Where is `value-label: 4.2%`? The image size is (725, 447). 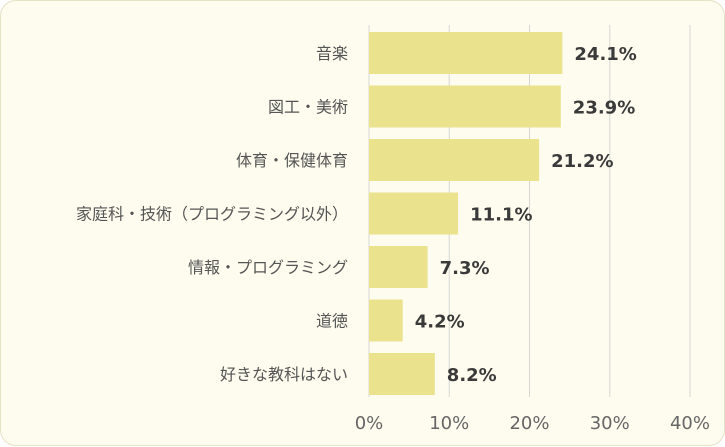 value-label: 4.2% is located at coordinates (440, 322).